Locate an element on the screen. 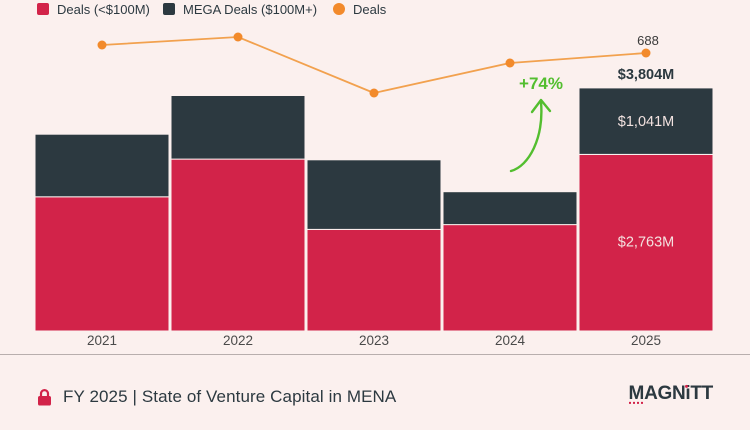 This screenshot has height=430, width=750. bar-2025-mega-deals is located at coordinates (646, 121).